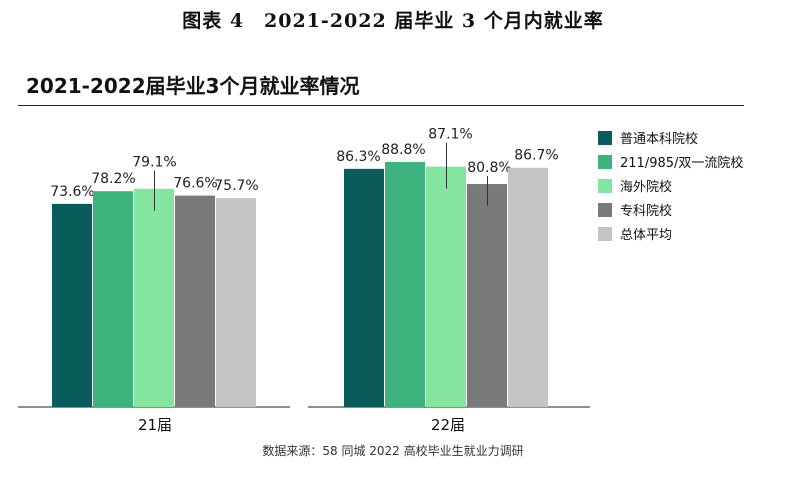 The height and width of the screenshot is (477, 786). Describe the element at coordinates (154, 163) in the screenshot. I see `data-label: 79.1%` at that location.